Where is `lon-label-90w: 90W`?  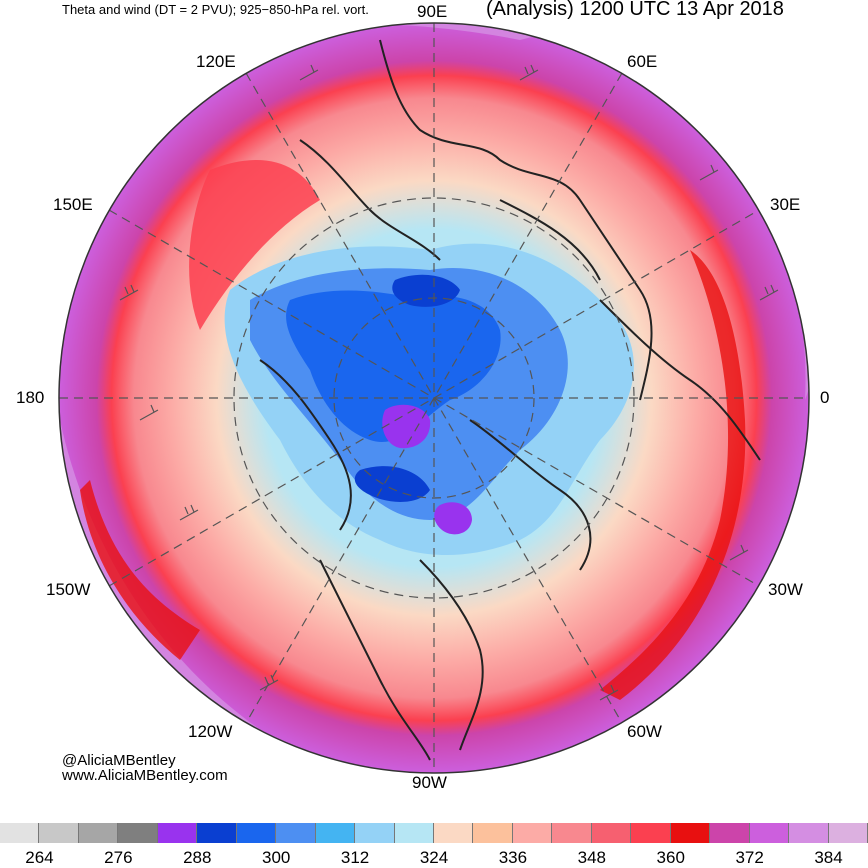 lon-label-90w: 90W is located at coordinates (429, 782).